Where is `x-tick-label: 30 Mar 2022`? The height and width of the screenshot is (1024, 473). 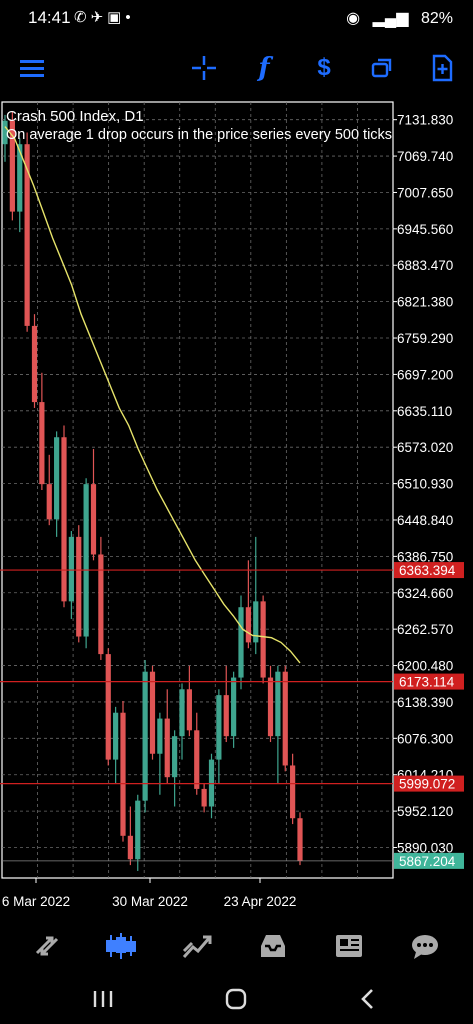 x-tick-label: 30 Mar 2022 is located at coordinates (150, 901).